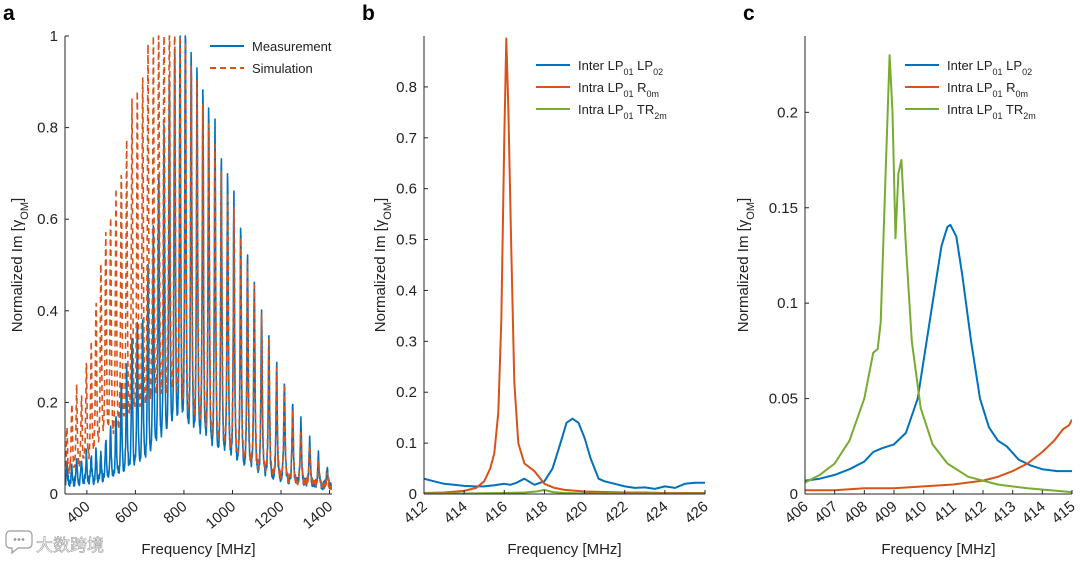  What do you see at coordinates (282, 68) in the screenshot?
I see `legend-label-a-1: Simulation` at bounding box center [282, 68].